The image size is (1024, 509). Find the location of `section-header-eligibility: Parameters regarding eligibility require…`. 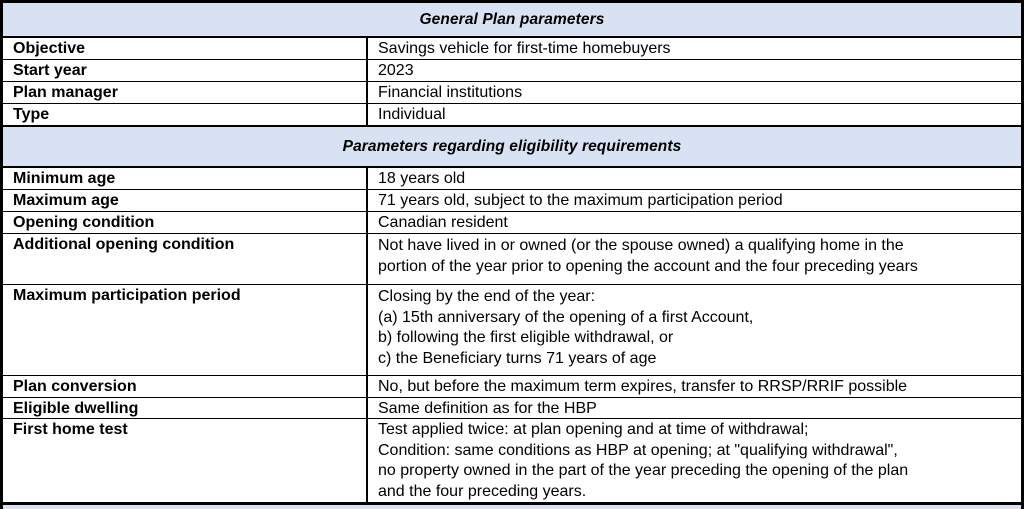

section-header-eligibility: Parameters regarding eligibility require… is located at coordinates (512, 147).